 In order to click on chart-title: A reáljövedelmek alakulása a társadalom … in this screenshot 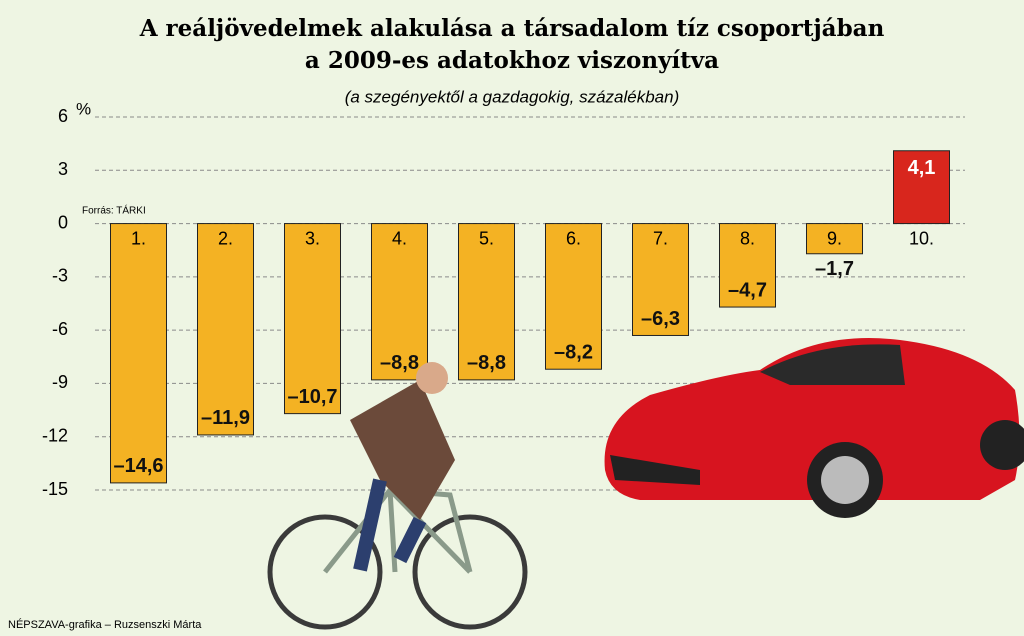, I will do `click(512, 28)`.